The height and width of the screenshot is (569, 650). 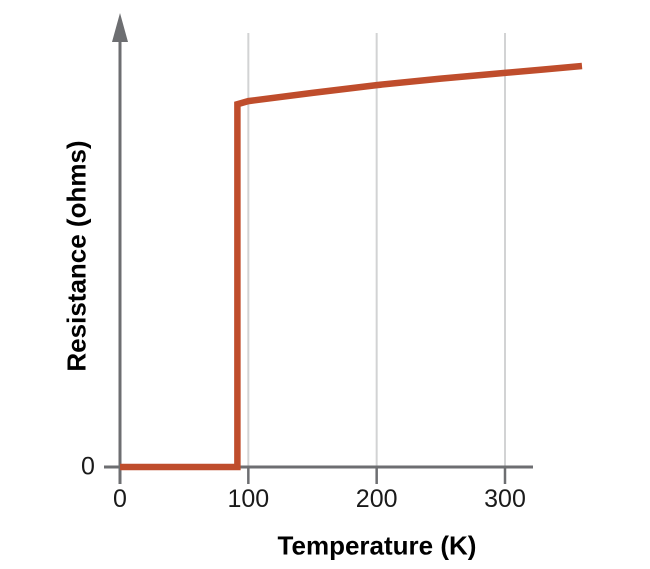 What do you see at coordinates (248, 499) in the screenshot?
I see `x-tick-label: 100` at bounding box center [248, 499].